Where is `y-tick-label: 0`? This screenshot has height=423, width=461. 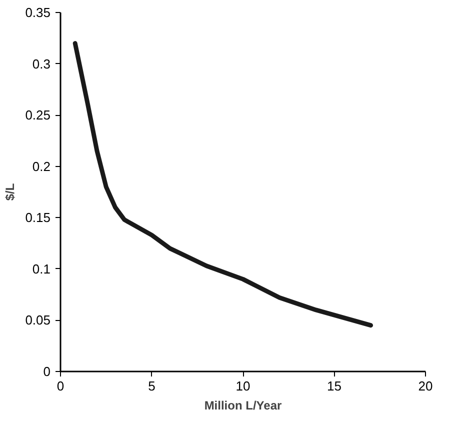
y-tick-label: 0 is located at coordinates (47, 371).